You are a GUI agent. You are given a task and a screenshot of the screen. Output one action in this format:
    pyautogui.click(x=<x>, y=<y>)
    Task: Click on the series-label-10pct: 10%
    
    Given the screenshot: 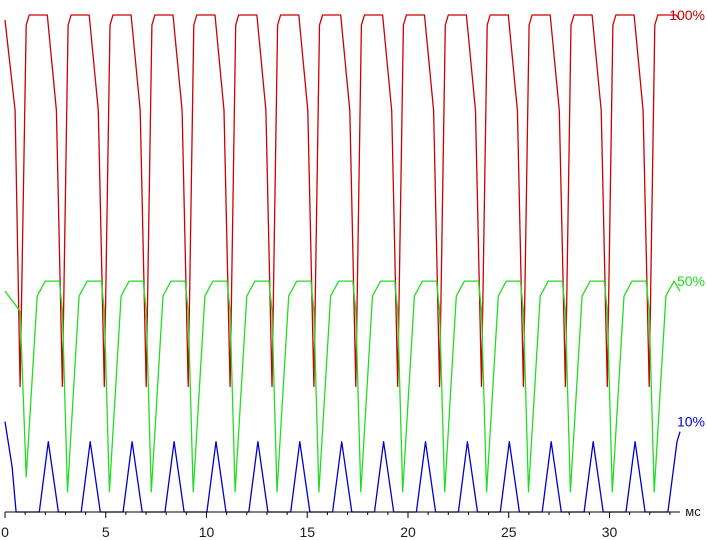 What is the action you would take?
    pyautogui.click(x=691, y=422)
    